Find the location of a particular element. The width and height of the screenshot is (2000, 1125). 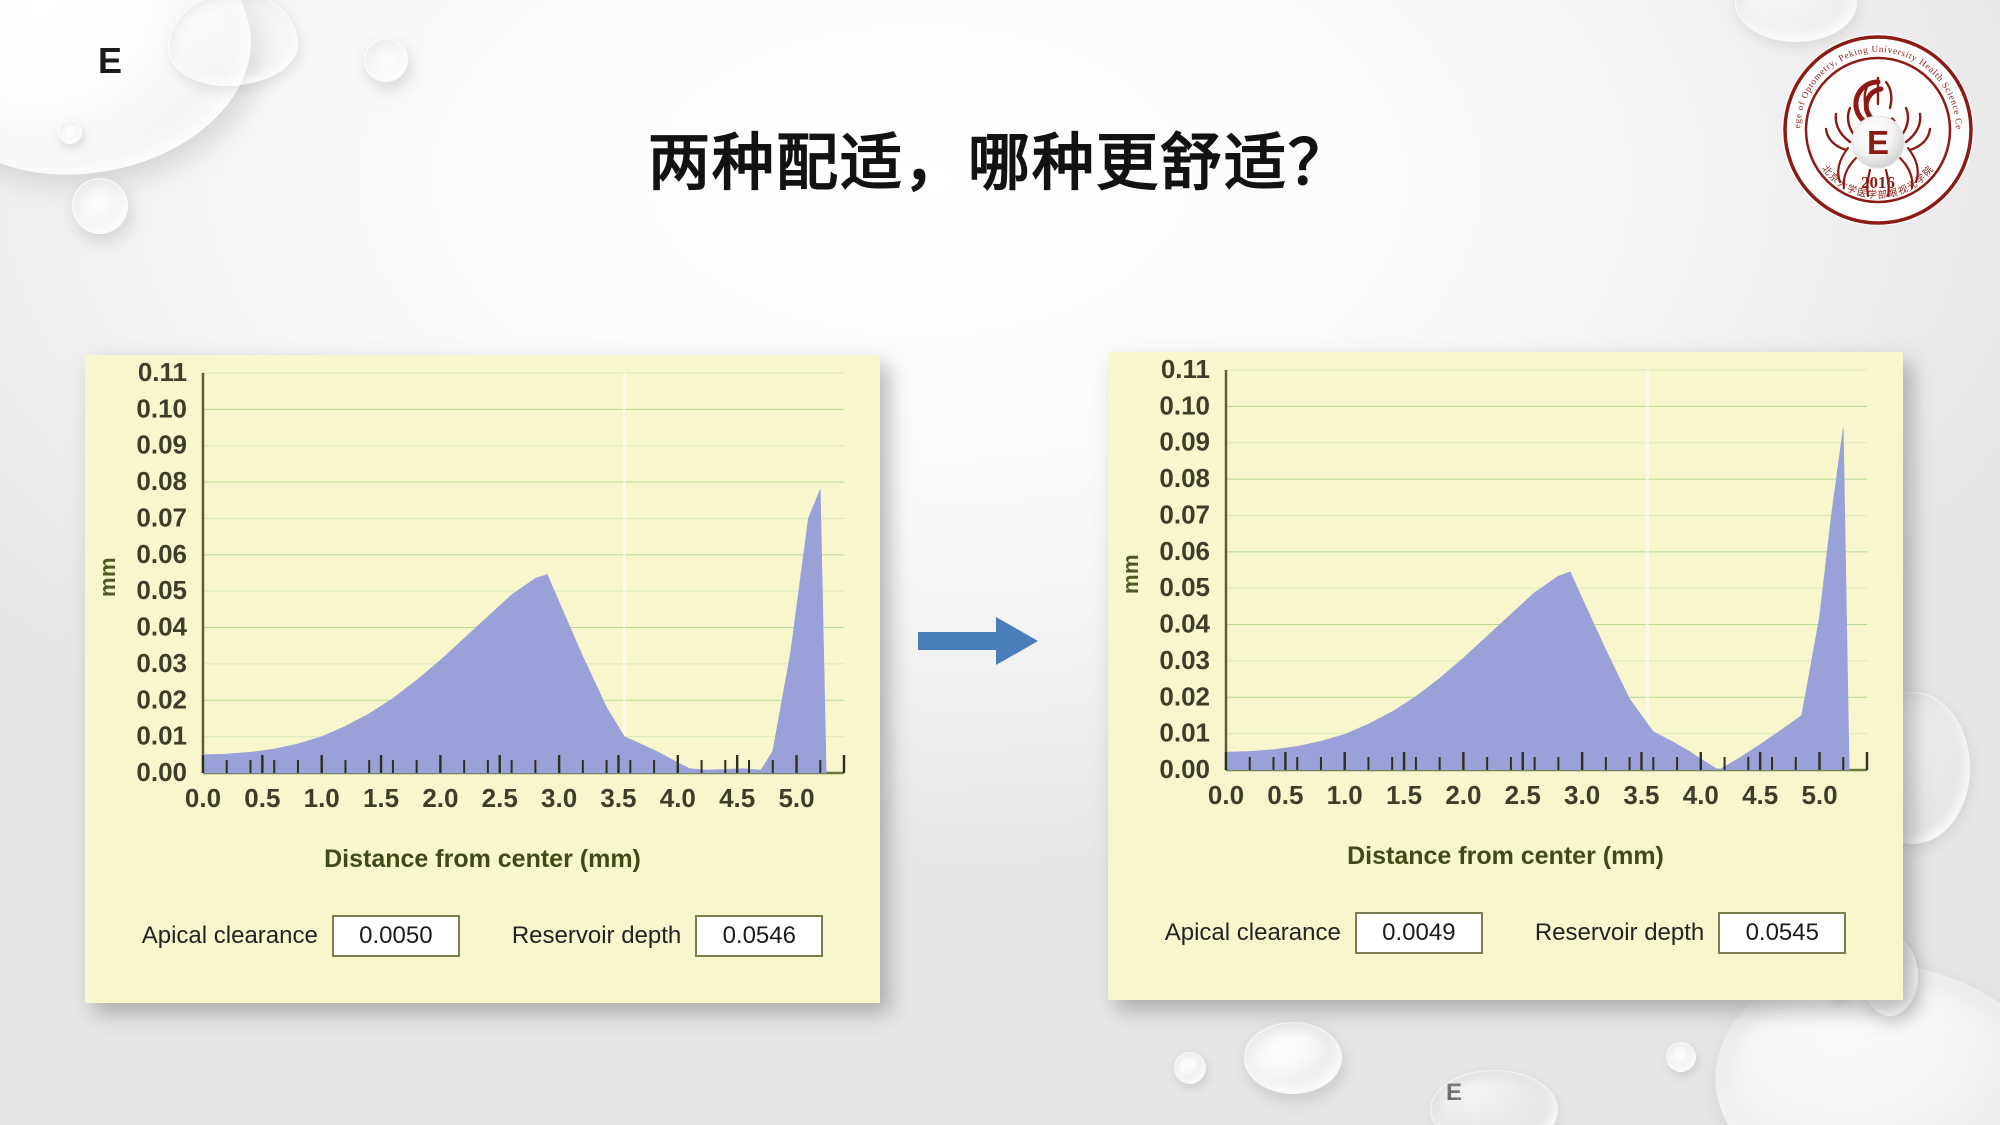

reservoir-depth-value: 0.0546 is located at coordinates (759, 936).